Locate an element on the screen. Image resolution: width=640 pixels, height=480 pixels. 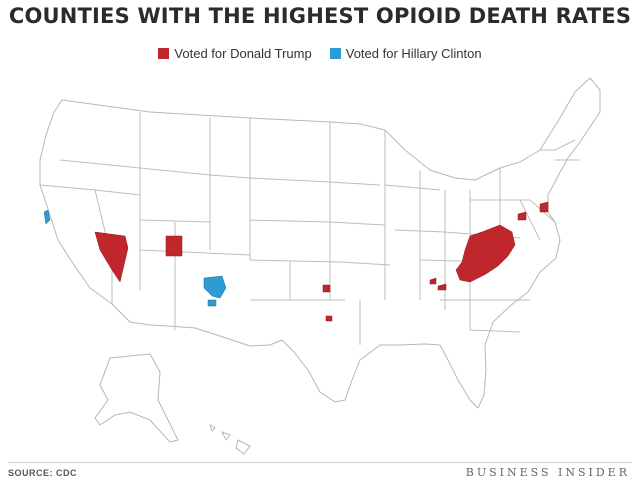
legend-item-clinton: Voted for Hillary Clinton is located at coordinates (405, 53).